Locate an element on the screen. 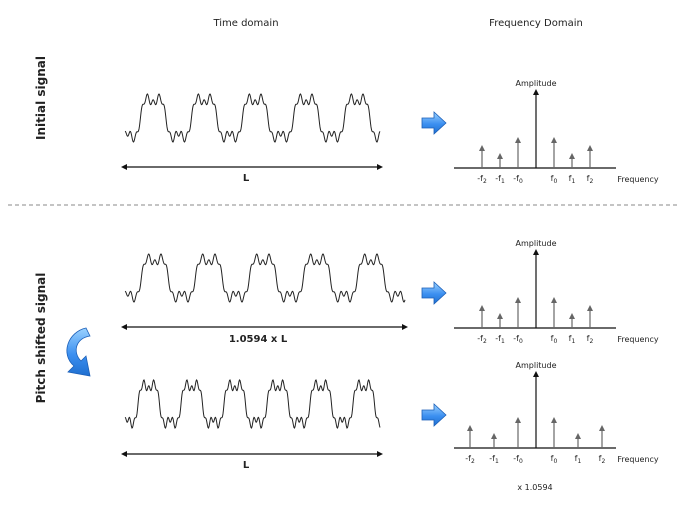  frequency-domain-header: Frequency Domain is located at coordinates (536, 23).